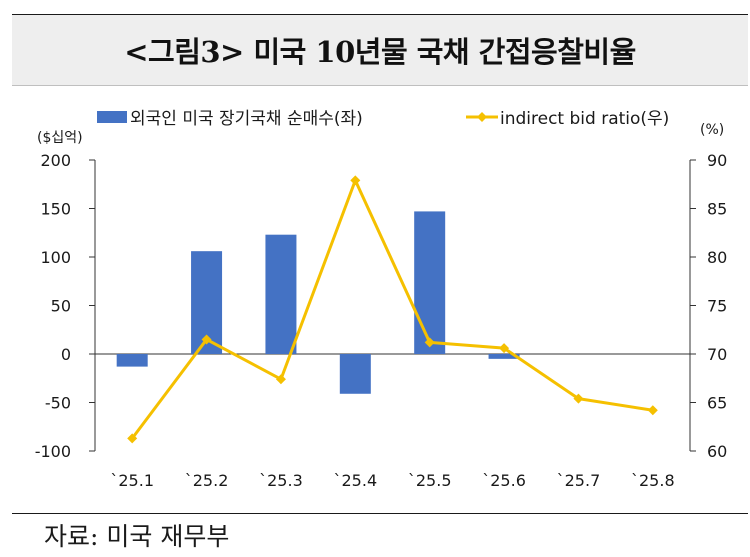  I want to click on chart-title: <그림3> 미국 10년물 국채 간접응찰비율, so click(380, 52).